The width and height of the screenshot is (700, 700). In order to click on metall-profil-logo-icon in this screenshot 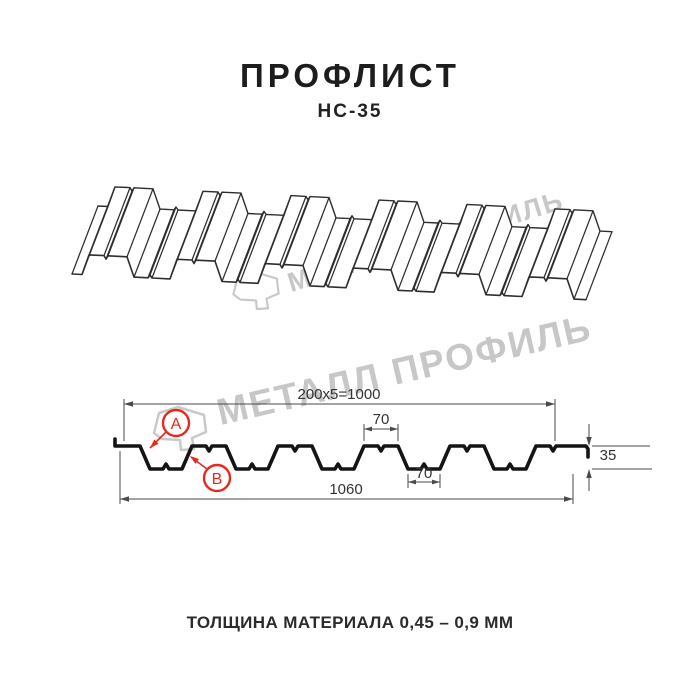, I will do `click(180, 428)`.